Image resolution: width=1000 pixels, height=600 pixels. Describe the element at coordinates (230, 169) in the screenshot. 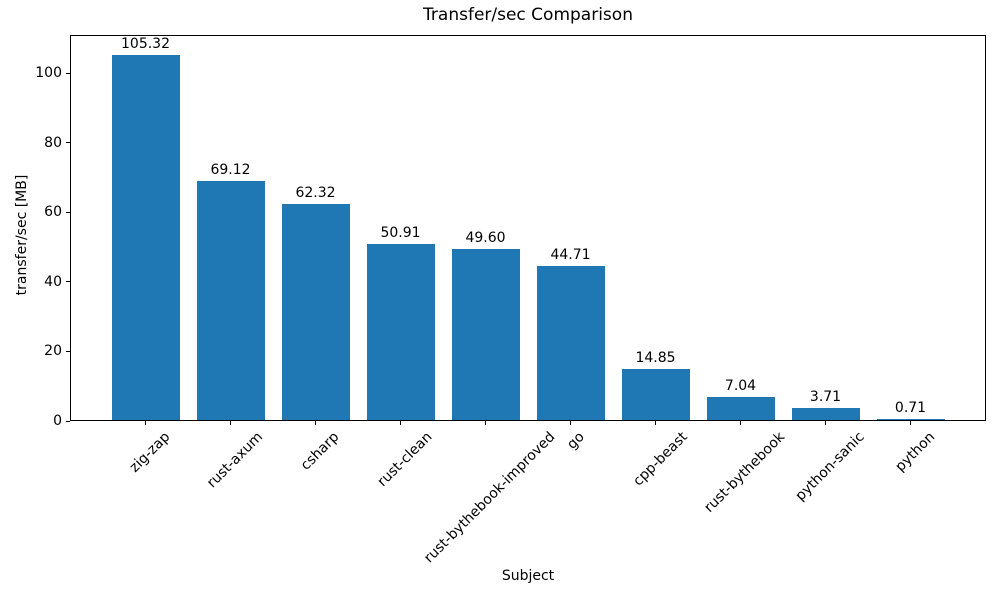

I see `bar-value-label: 69.12` at that location.